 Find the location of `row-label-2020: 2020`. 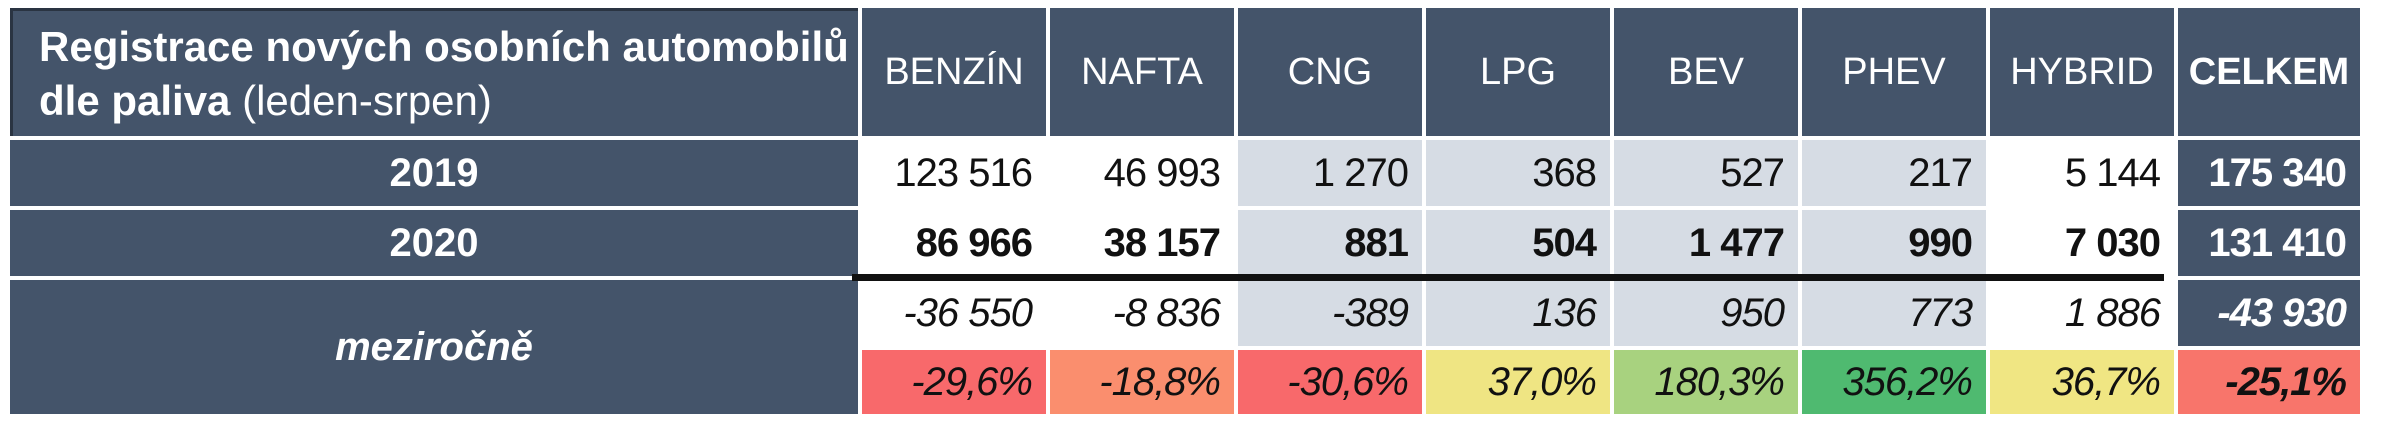

row-label-2020: 2020 is located at coordinates (434, 243).